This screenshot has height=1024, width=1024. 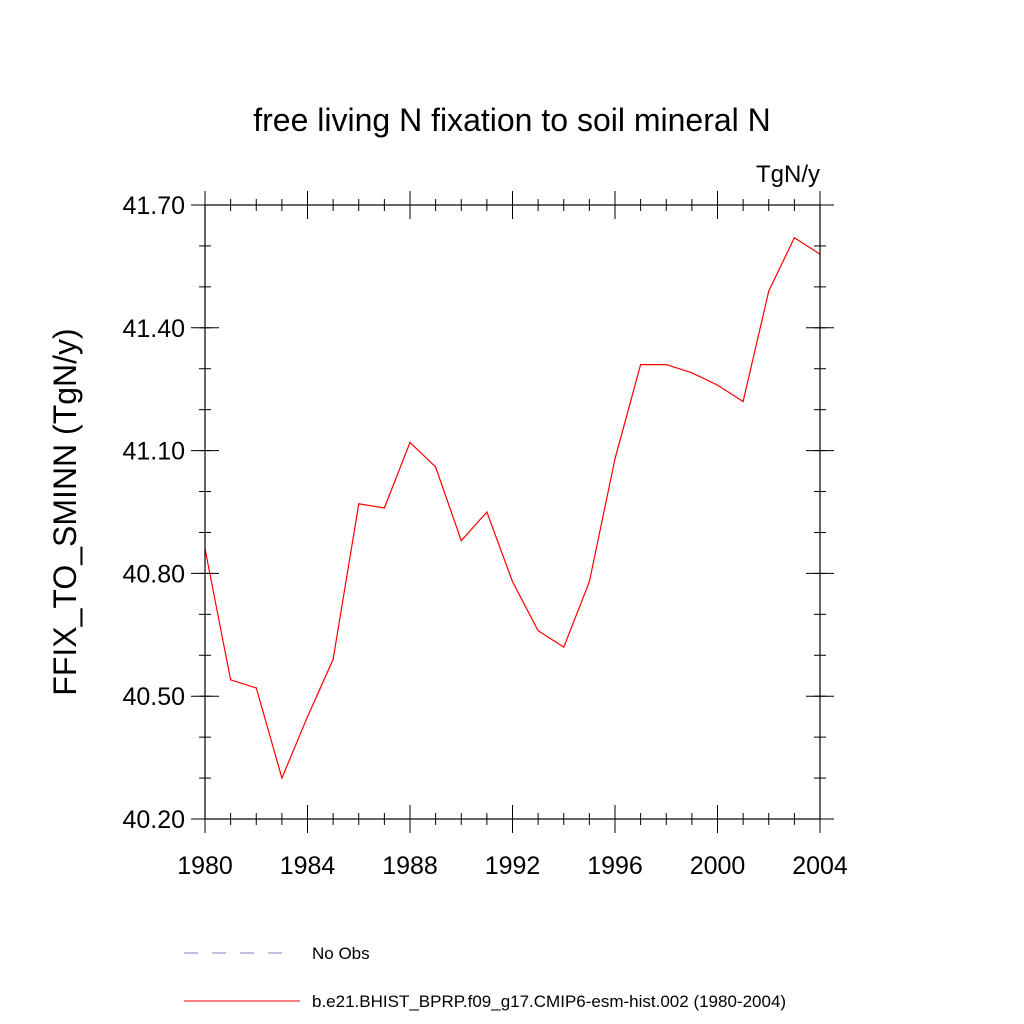 What do you see at coordinates (153, 206) in the screenshot?
I see `y-tick-label: 41.70` at bounding box center [153, 206].